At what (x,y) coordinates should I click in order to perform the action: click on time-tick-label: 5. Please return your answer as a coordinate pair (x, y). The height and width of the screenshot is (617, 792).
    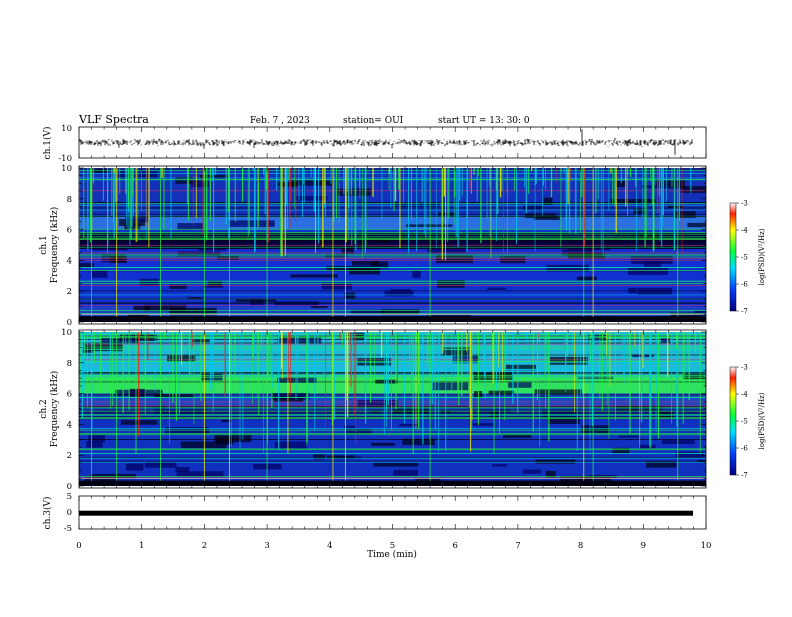
    Looking at the image, I should click on (392, 546).